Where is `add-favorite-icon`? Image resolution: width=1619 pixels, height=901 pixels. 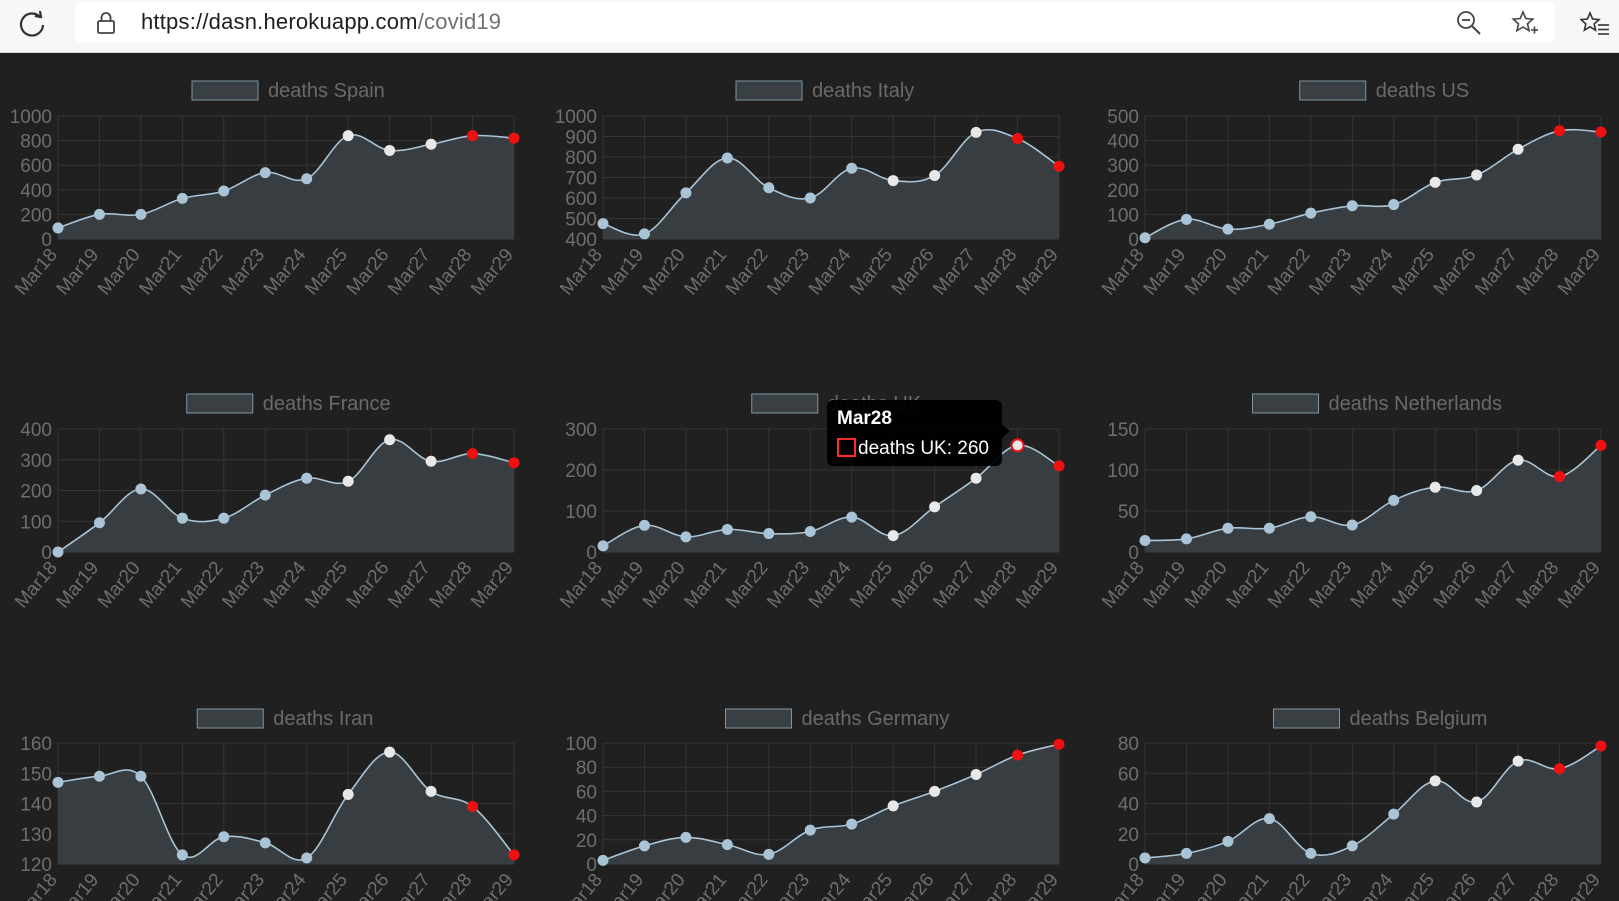
add-favorite-icon is located at coordinates (1525, 23).